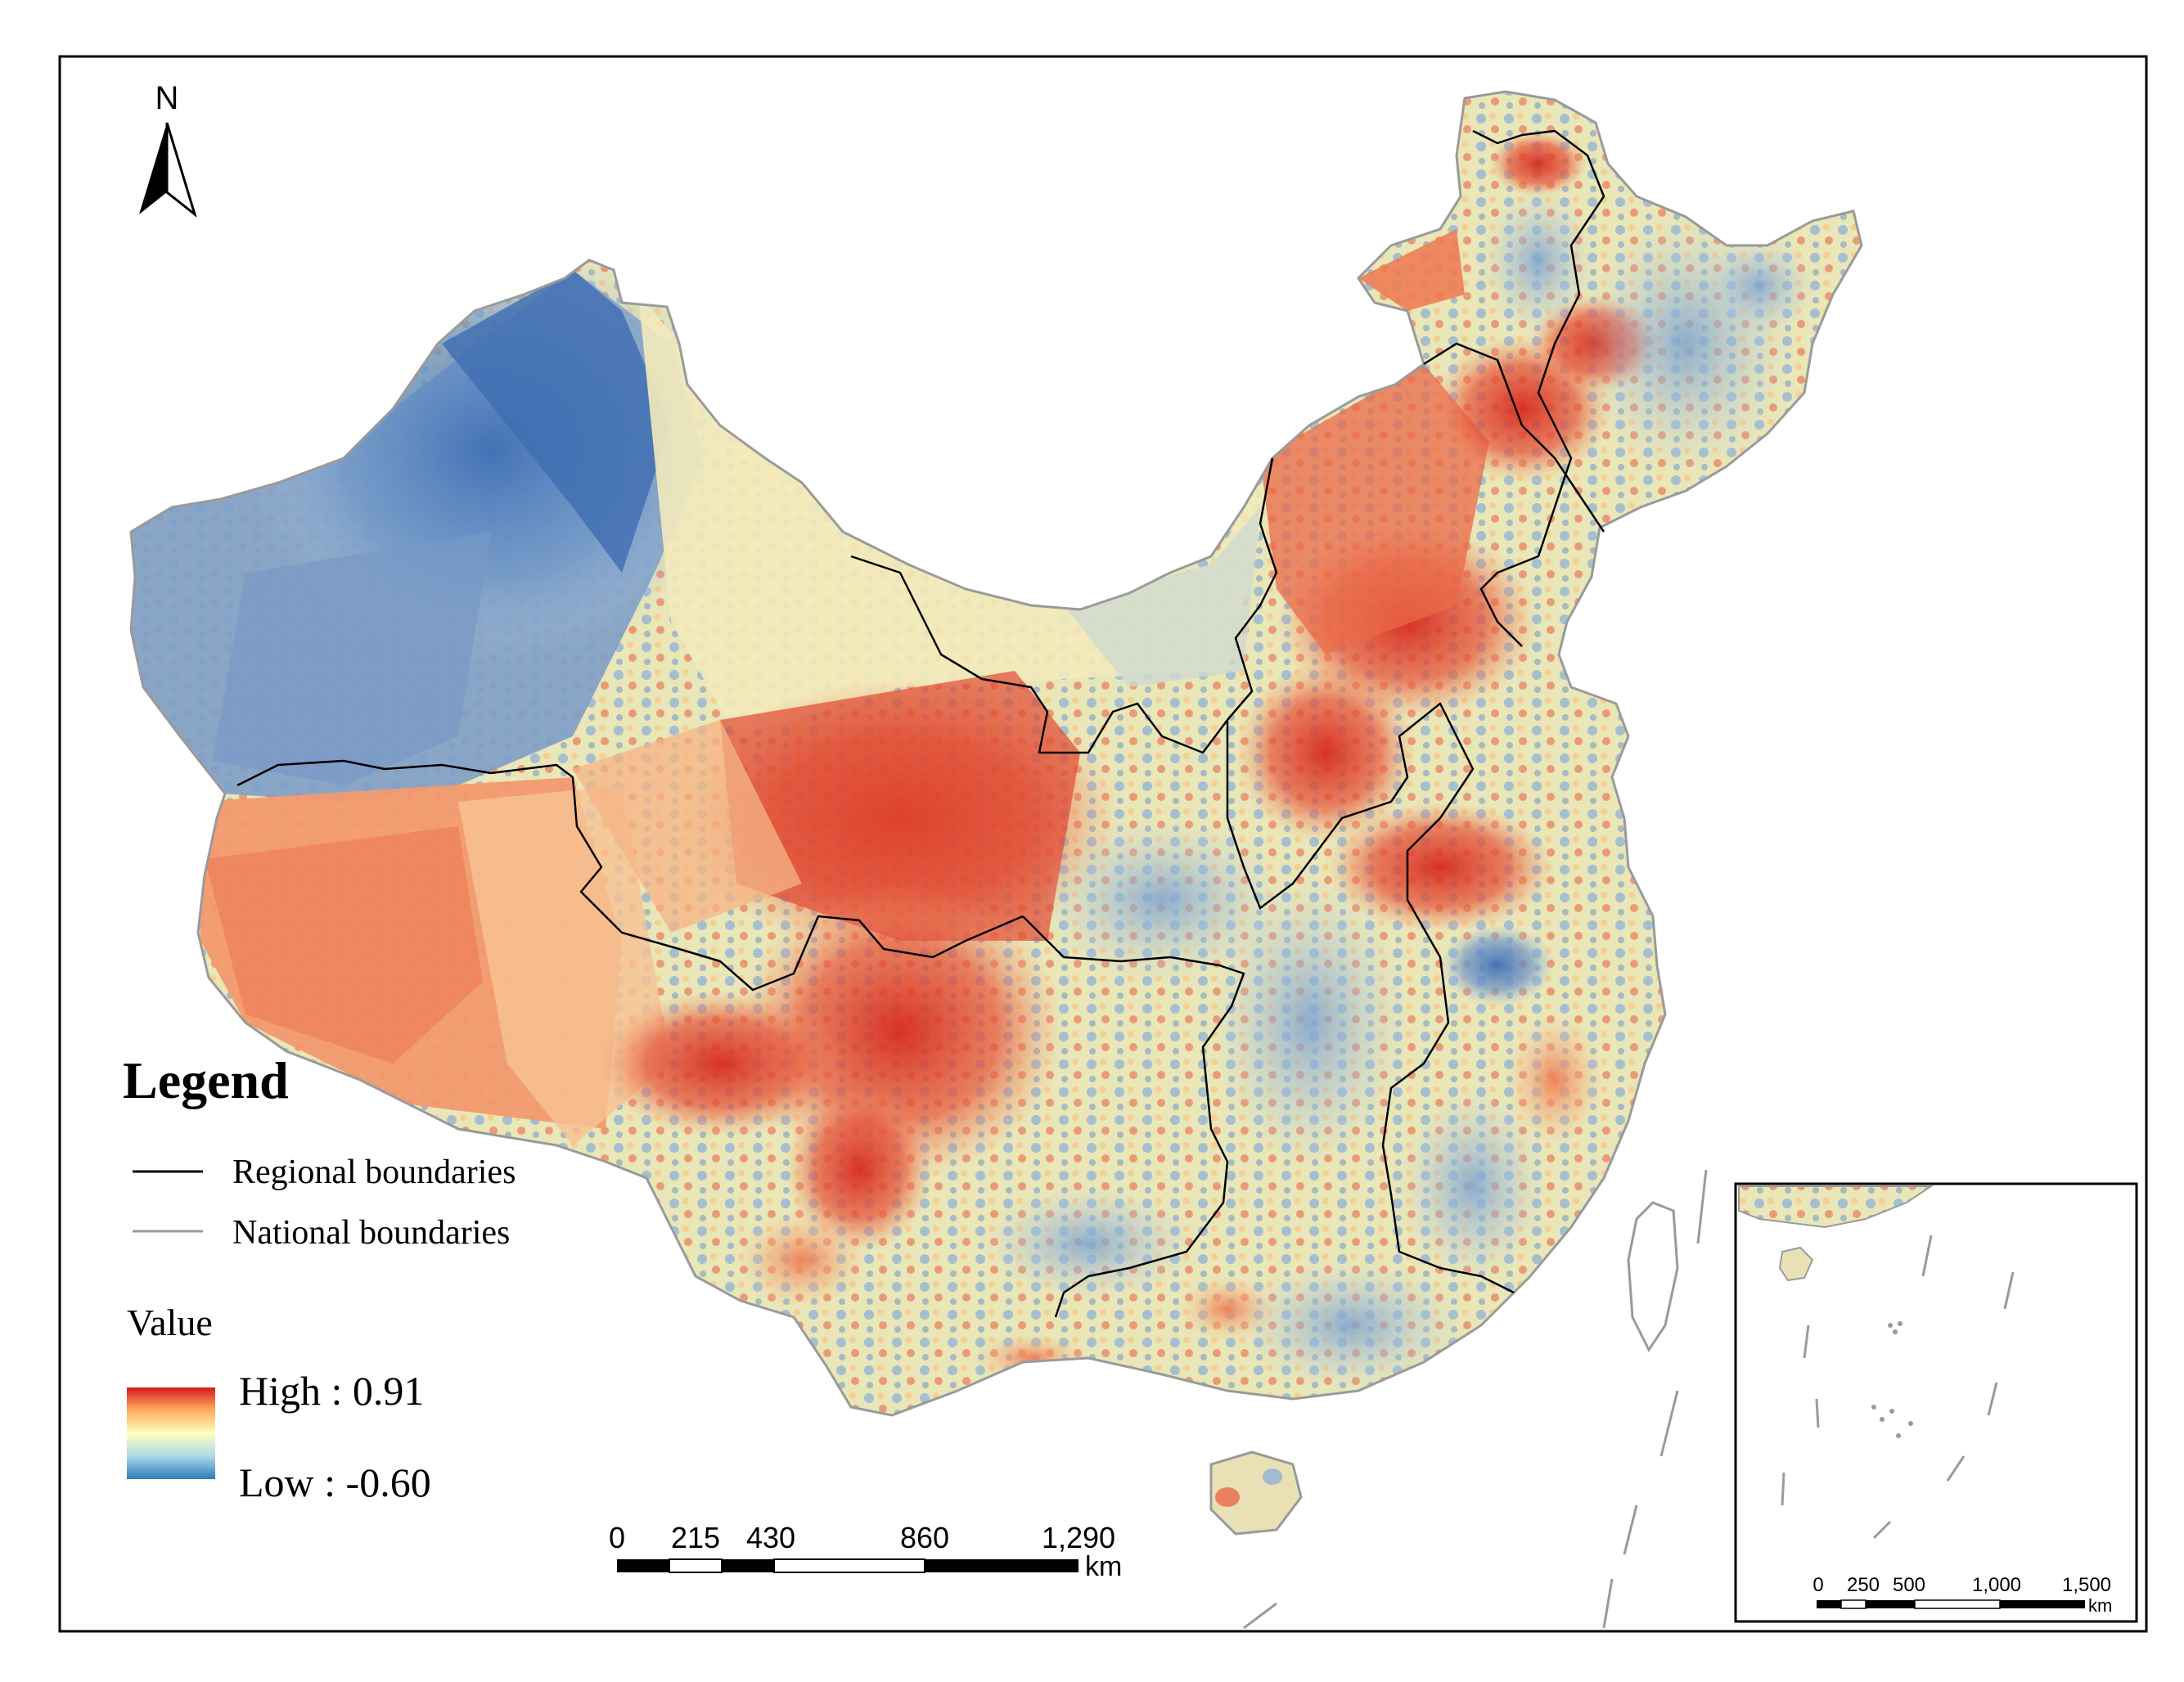  What do you see at coordinates (1818, 1585) in the screenshot?
I see `inset-scale-tick-0: 0` at bounding box center [1818, 1585].